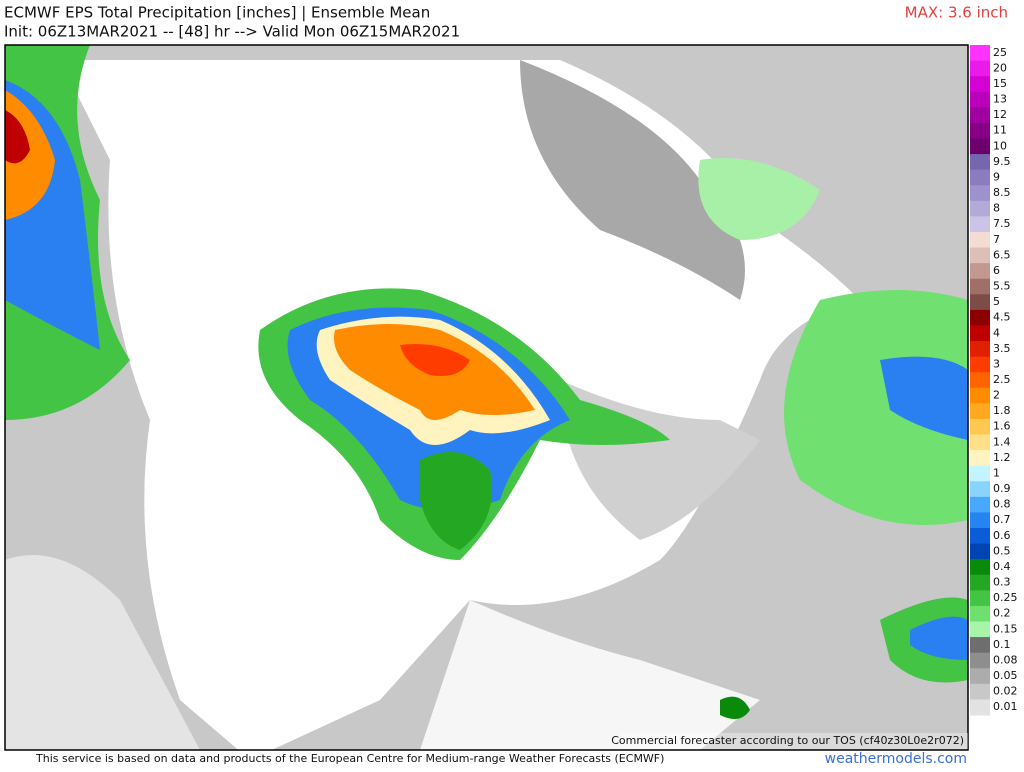  What do you see at coordinates (1005, 659) in the screenshot?
I see `colorbar-label: 0.08` at bounding box center [1005, 659].